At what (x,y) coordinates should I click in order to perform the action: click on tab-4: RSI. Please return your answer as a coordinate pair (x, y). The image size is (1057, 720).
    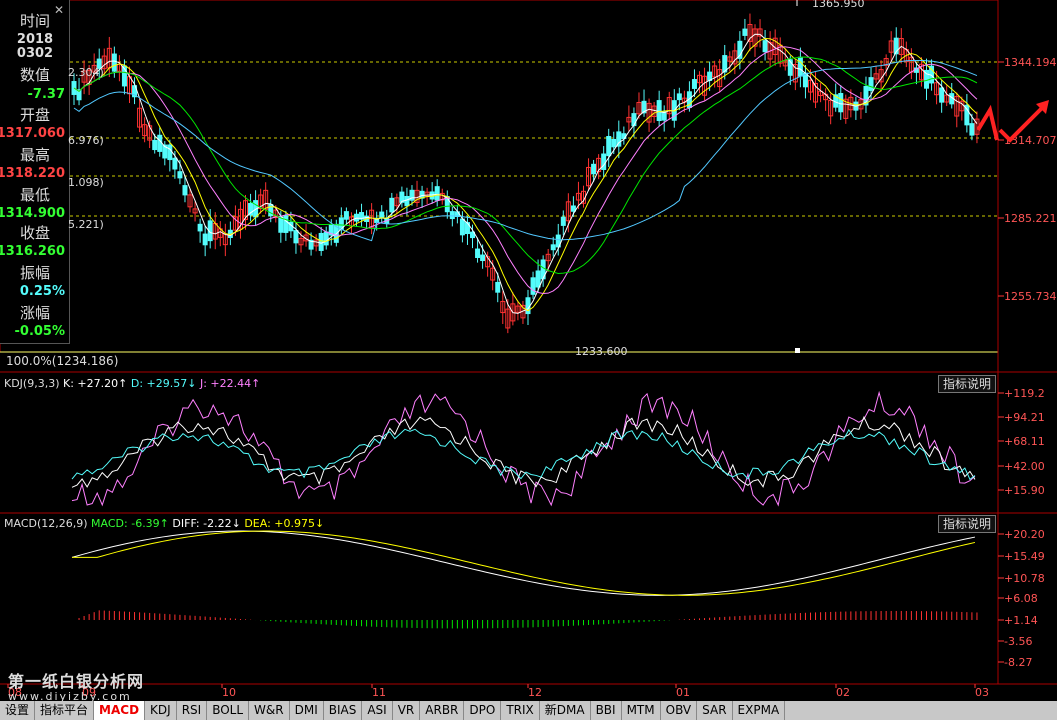
    Looking at the image, I should click on (192, 710).